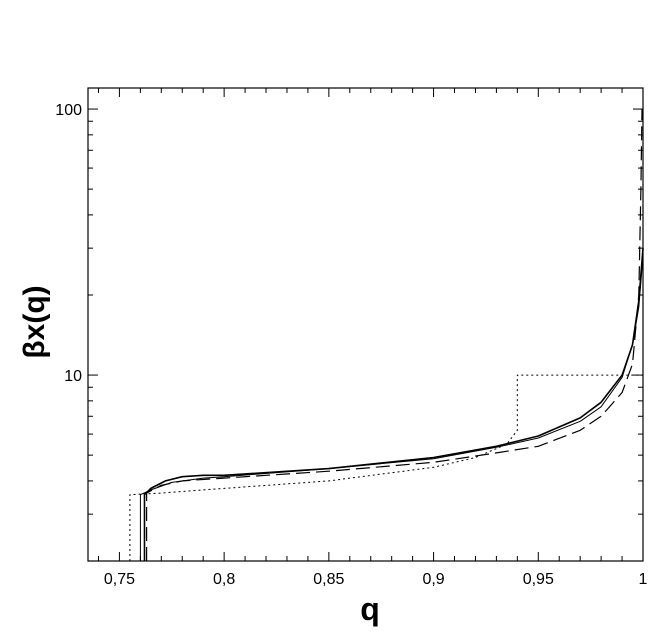  What do you see at coordinates (73, 376) in the screenshot?
I see `y-tick-label: 10` at bounding box center [73, 376].